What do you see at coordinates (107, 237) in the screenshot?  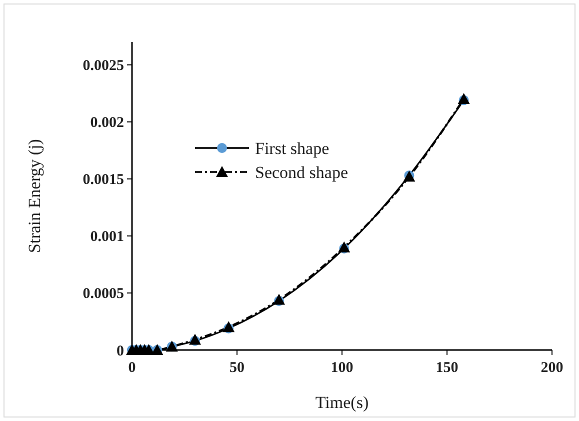 I see `y-tick-label: 0.001` at bounding box center [107, 237].